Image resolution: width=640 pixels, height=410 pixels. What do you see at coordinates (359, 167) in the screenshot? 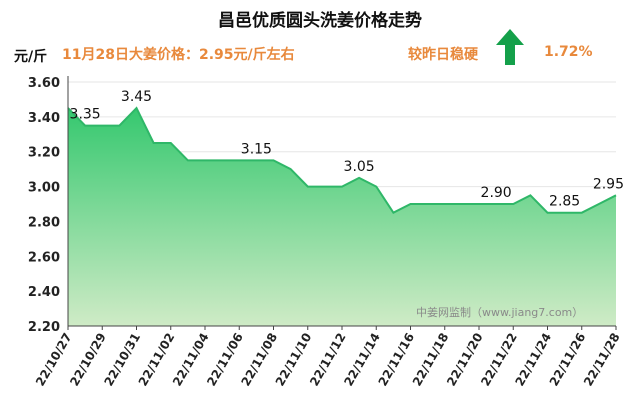
I see `data-label: 3.05` at bounding box center [359, 167].